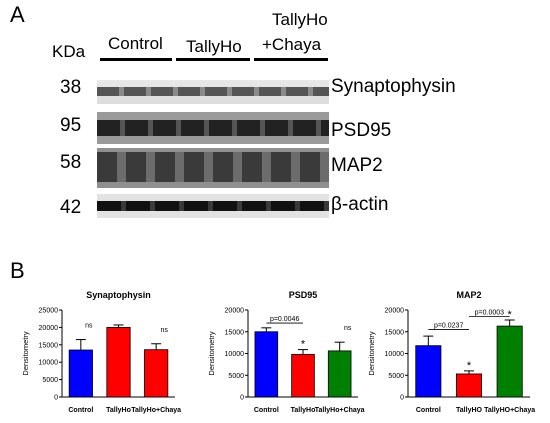 Image resolution: width=550 pixels, height=423 pixels. What do you see at coordinates (402, 398) in the screenshot?
I see `chart-2-y-tick-label: 0` at bounding box center [402, 398].